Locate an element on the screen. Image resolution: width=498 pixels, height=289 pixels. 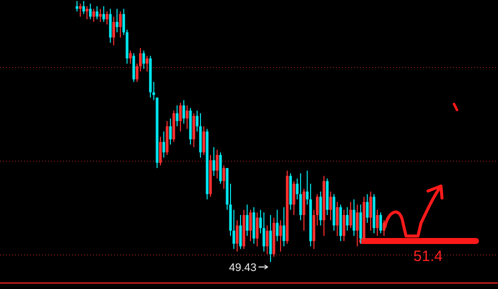
annotation: 49.43 is located at coordinates (243, 268).